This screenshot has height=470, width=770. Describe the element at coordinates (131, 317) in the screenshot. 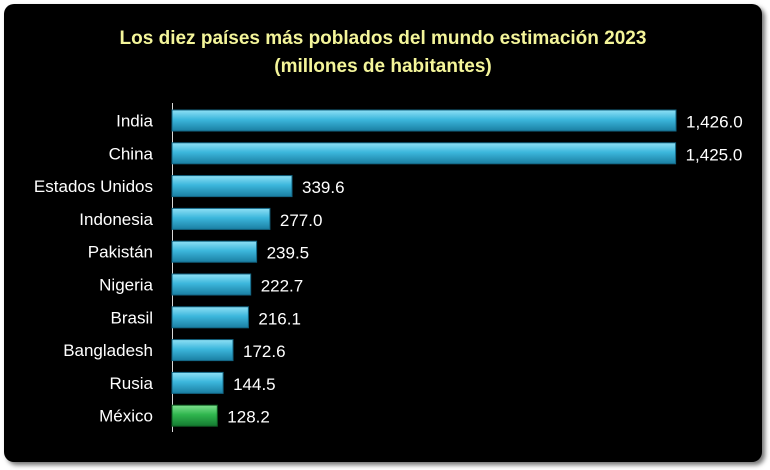

I see `category-label: Brasil` at that location.